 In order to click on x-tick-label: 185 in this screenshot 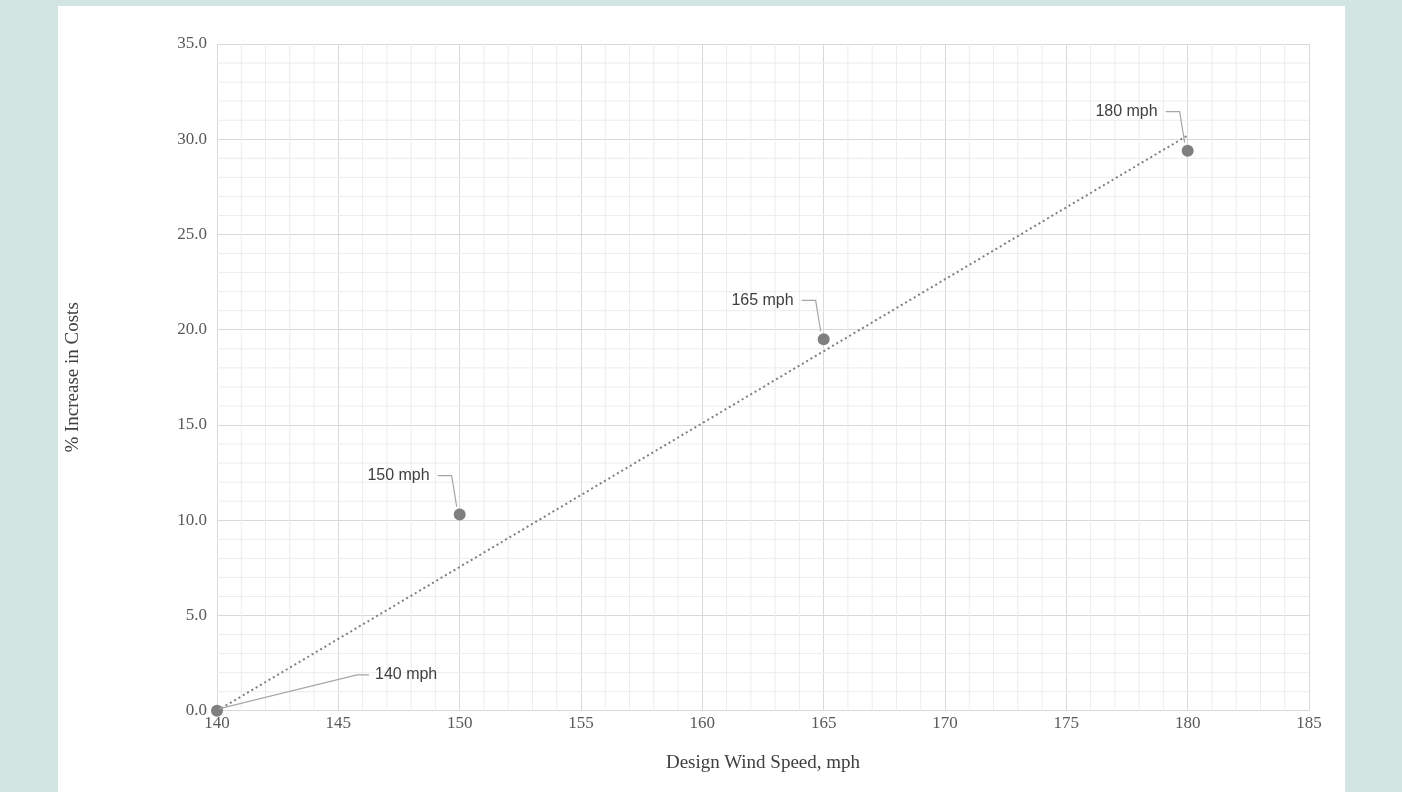, I will do `click(1309, 723)`.